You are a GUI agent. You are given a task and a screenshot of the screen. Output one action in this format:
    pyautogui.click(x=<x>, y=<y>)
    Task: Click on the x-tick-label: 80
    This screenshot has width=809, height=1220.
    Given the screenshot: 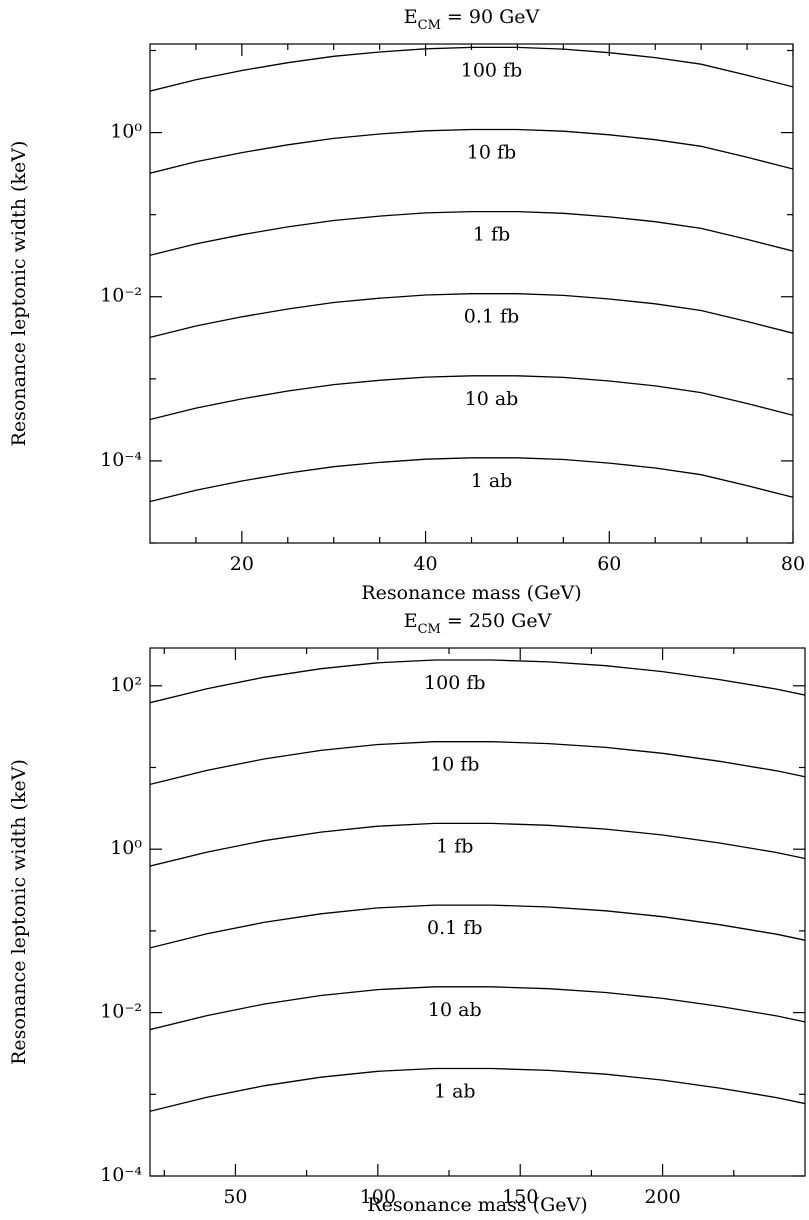 What is the action you would take?
    pyautogui.click(x=793, y=564)
    